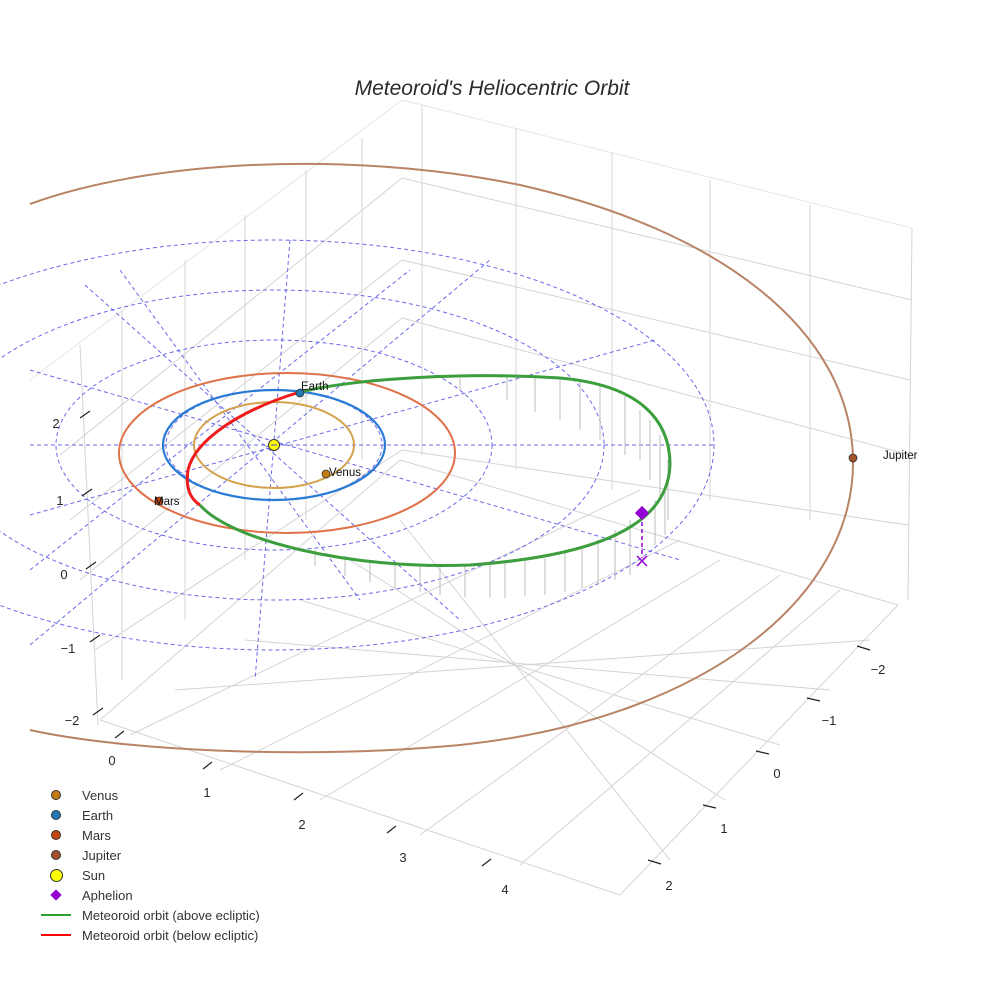 Image resolution: width=984 pixels, height=984 pixels. Describe the element at coordinates (900, 456) in the screenshot. I see `jupiter-label: Jupiter` at that location.